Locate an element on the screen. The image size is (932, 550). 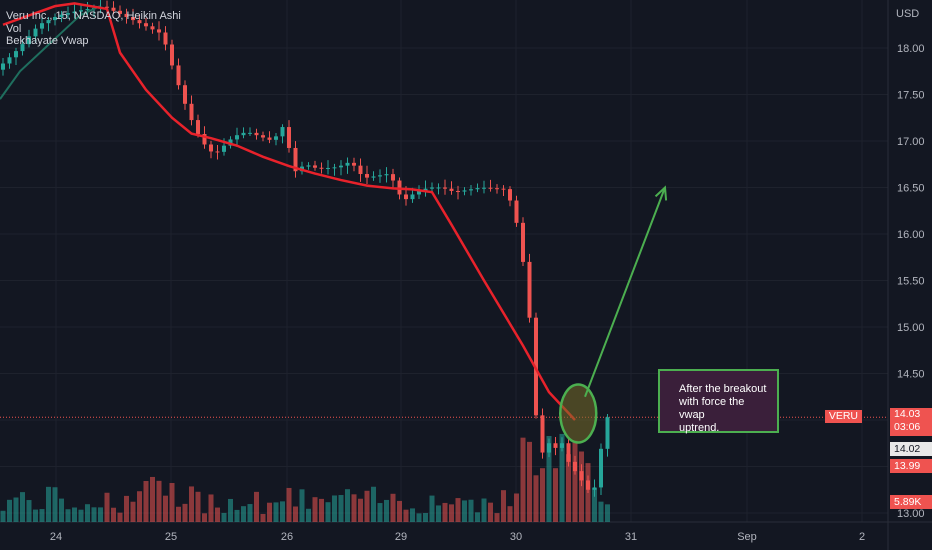
low-price-badge: 13.99 is located at coordinates (911, 466).